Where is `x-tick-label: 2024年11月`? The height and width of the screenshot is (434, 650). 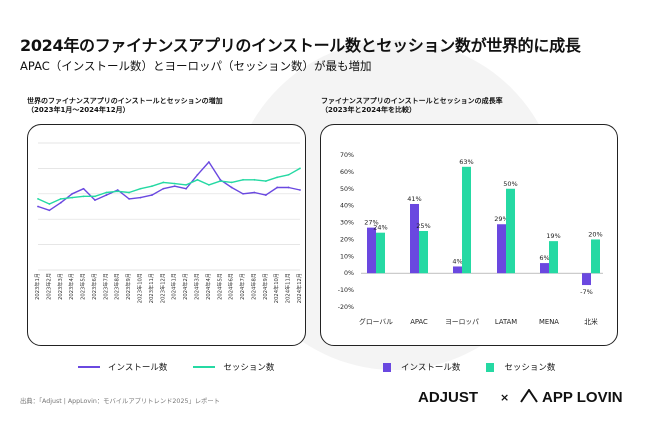
x-tick-label: 2024年11月 is located at coordinates (288, 288).